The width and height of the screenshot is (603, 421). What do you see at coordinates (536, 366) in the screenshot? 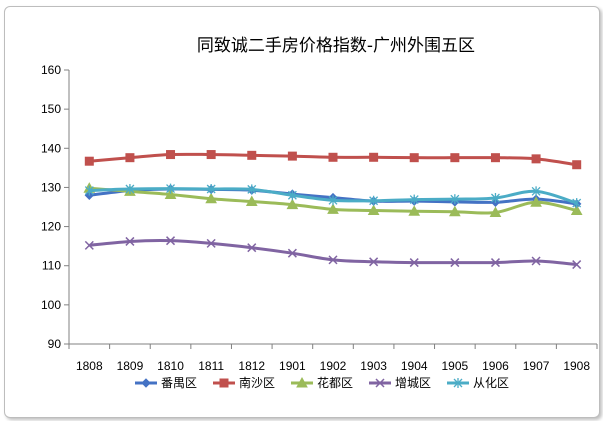
I see `x-tick-label: 1907` at bounding box center [536, 366].